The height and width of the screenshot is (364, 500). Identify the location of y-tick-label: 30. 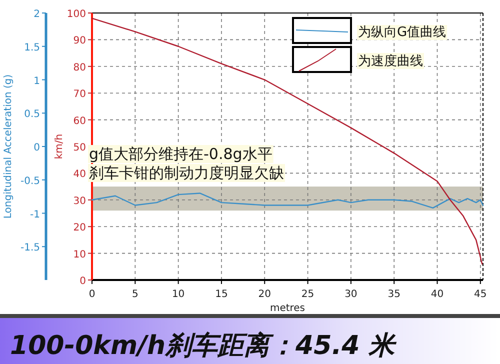
(79, 201).